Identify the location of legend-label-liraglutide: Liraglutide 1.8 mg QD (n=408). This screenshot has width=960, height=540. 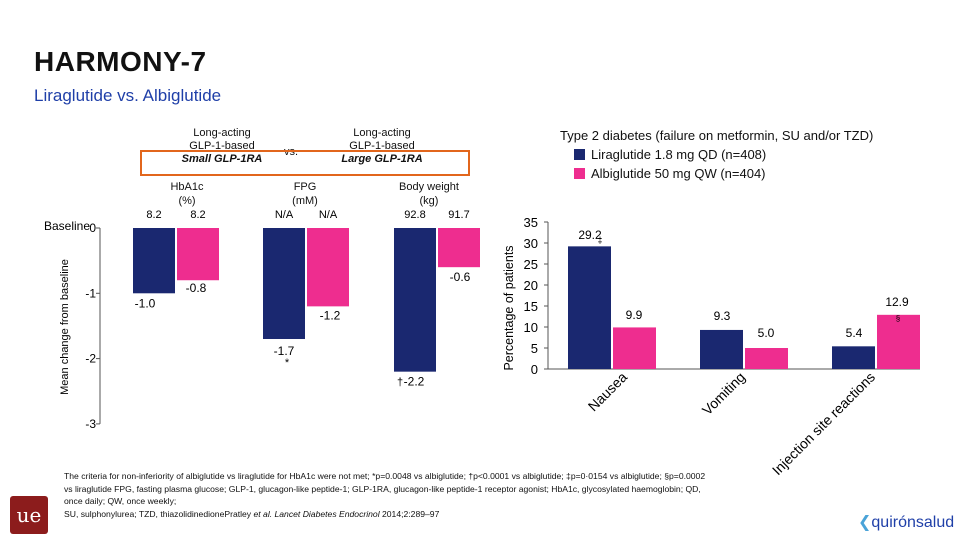
(679, 154).